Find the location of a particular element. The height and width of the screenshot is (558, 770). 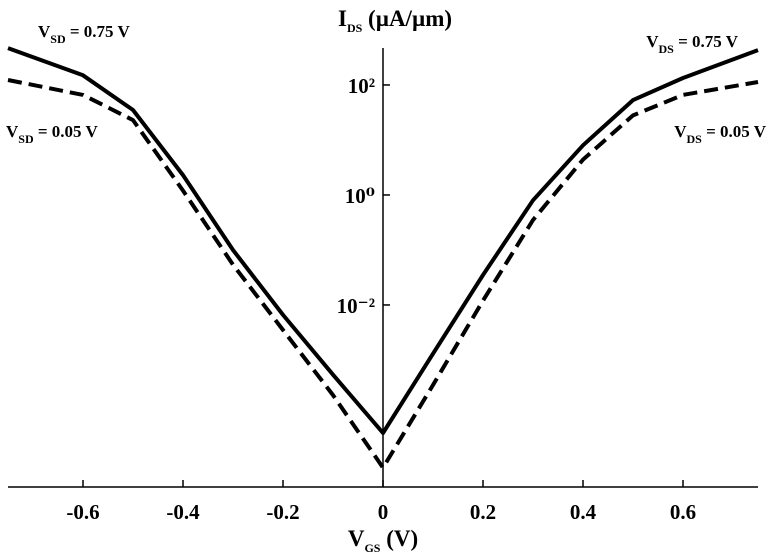

x-axis-label: VGS (V) is located at coordinates (383, 540).